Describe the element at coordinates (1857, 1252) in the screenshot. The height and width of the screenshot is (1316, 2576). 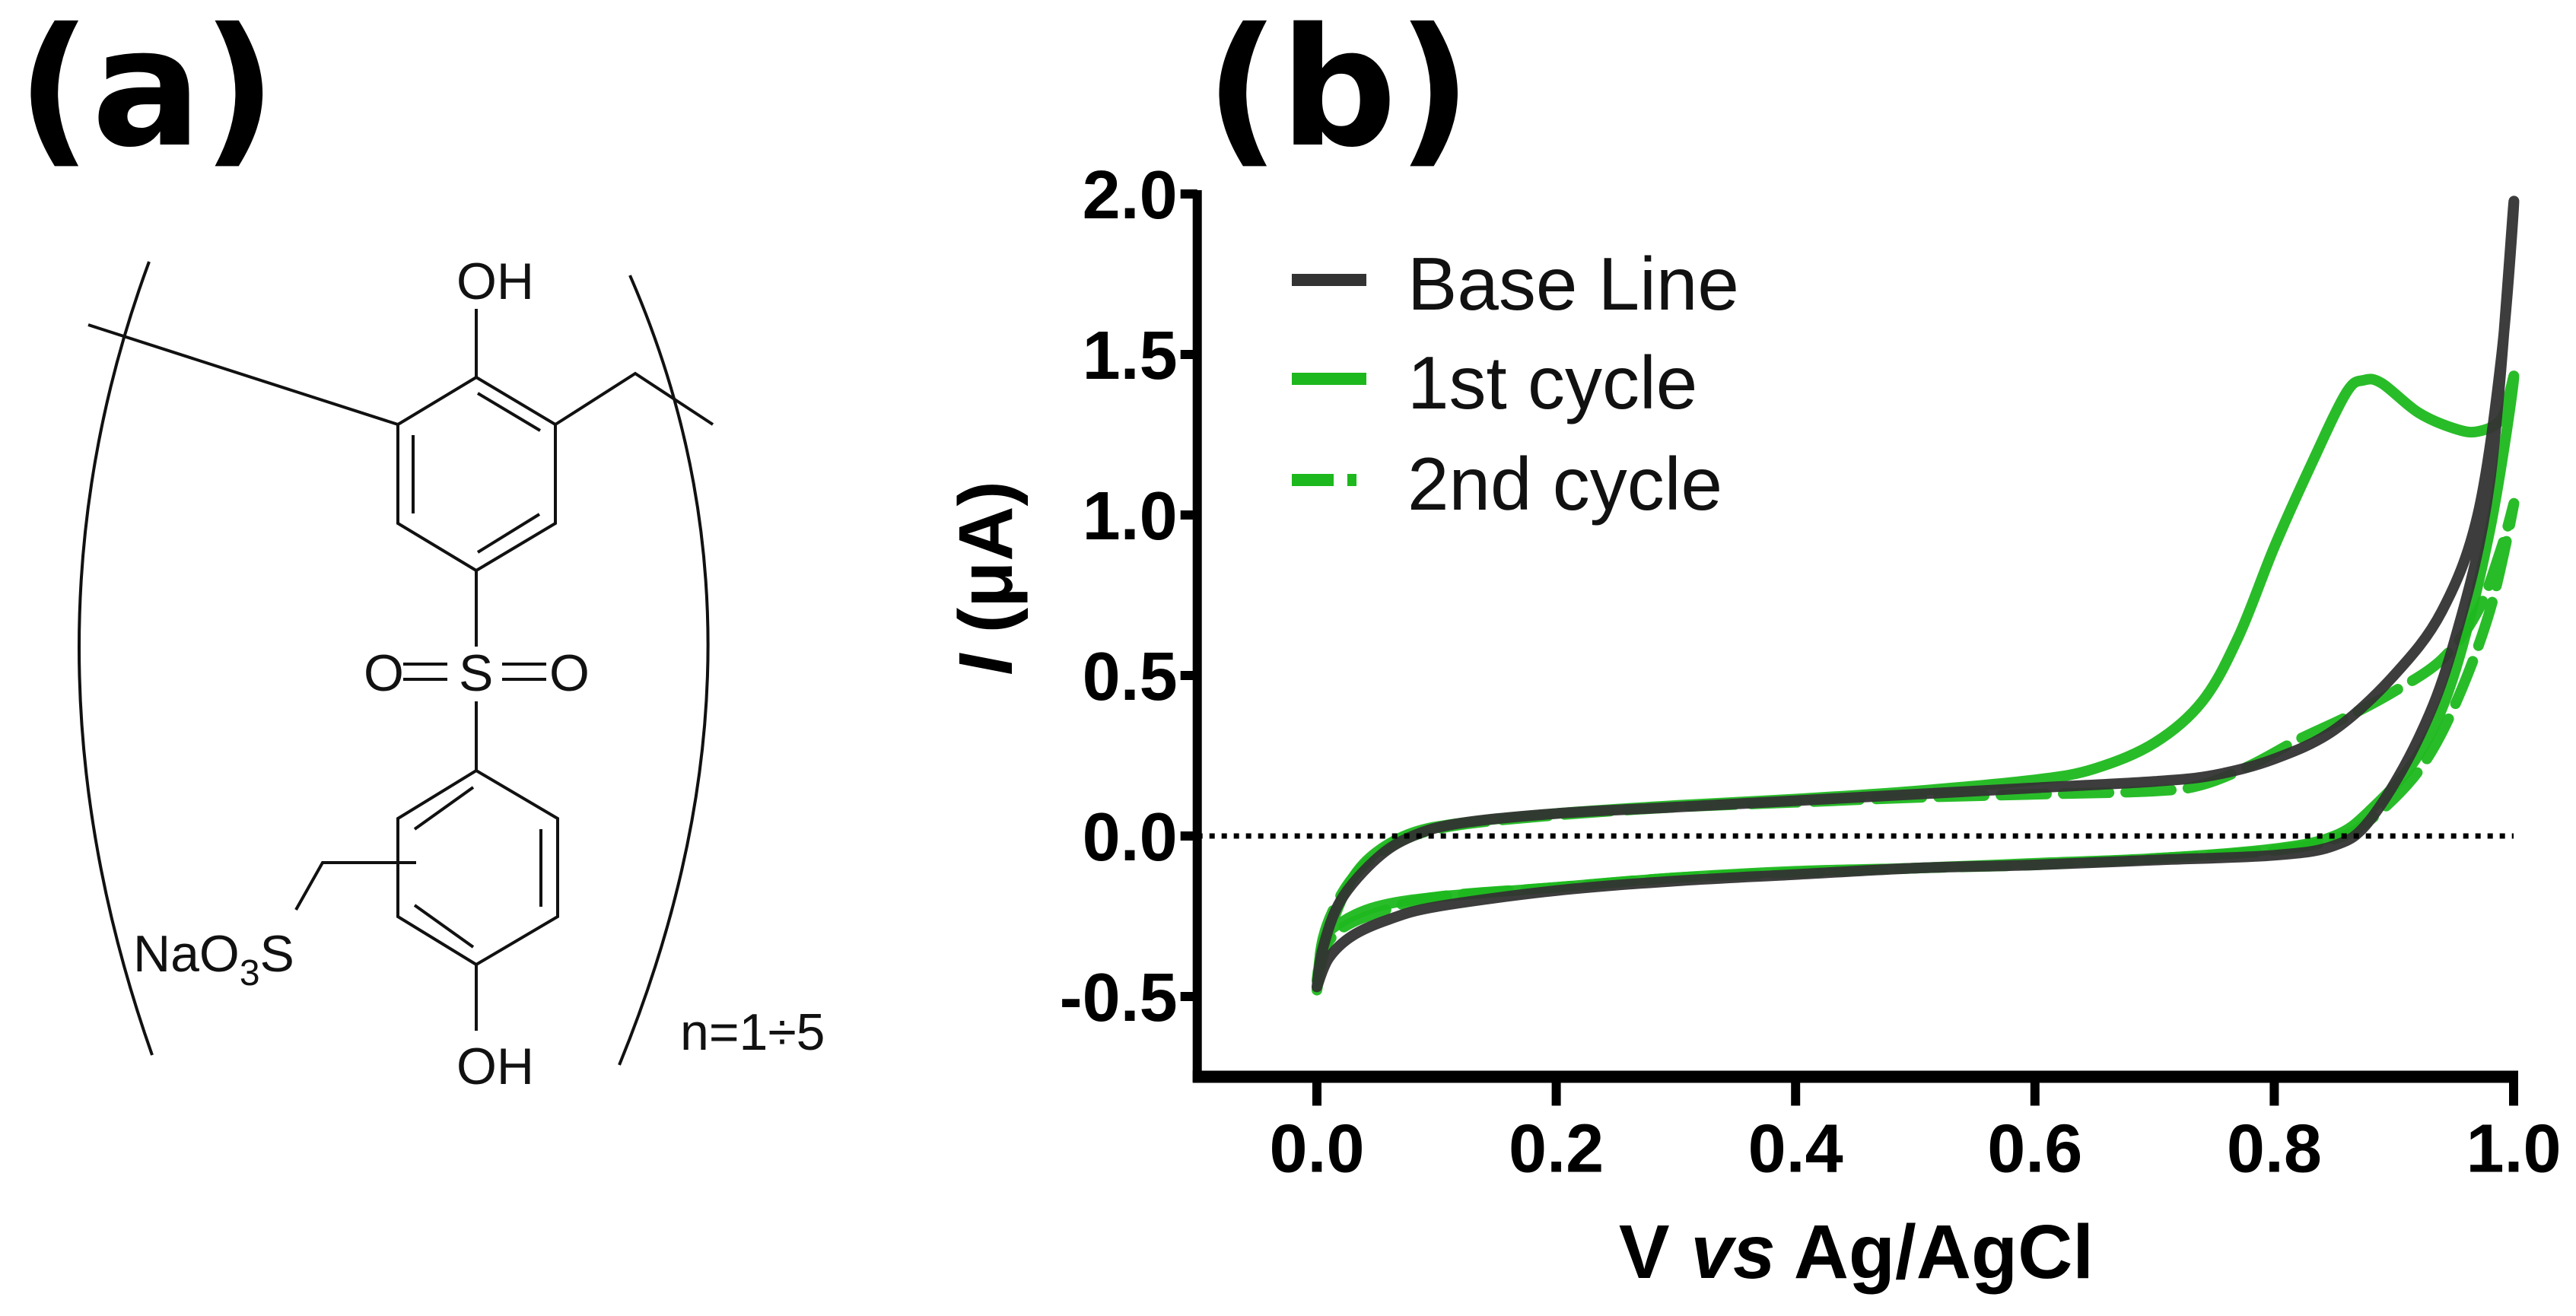
I see `x-axis-title: V vs Ag/AgCl` at that location.